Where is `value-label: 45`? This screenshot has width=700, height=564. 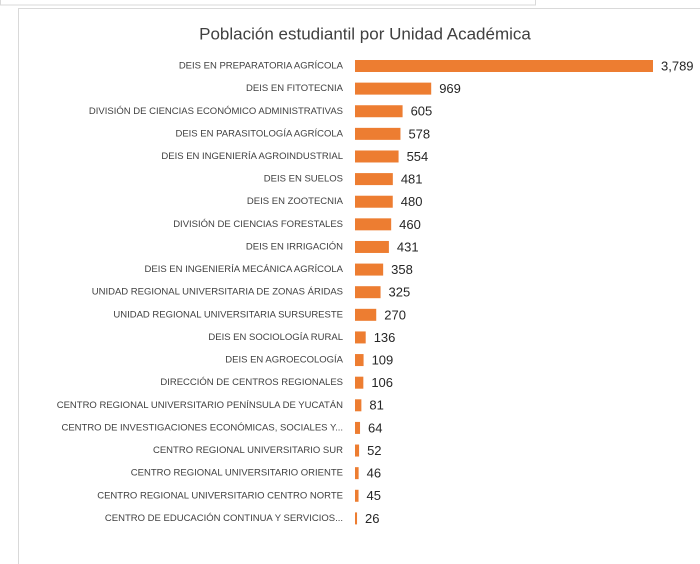 value-label: 45 is located at coordinates (374, 495).